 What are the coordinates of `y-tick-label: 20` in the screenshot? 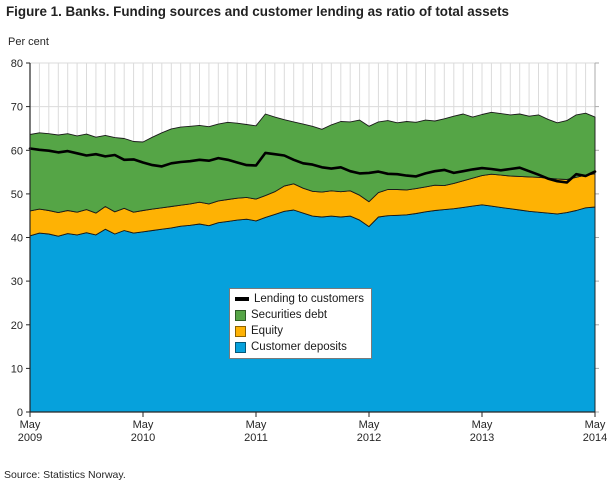 It's located at (17, 326).